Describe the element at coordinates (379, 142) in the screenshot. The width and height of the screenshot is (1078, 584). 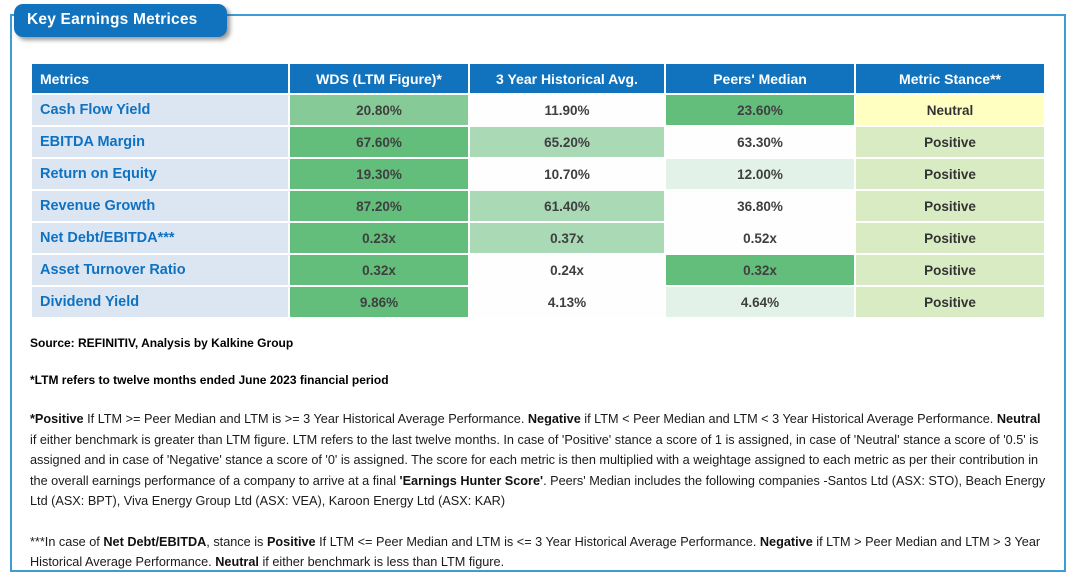
I see `value-cell: 67.60%` at that location.